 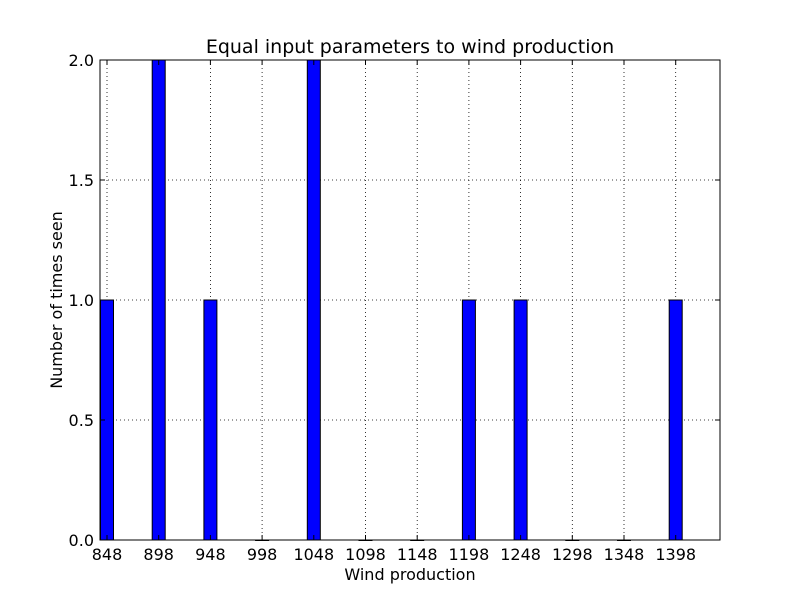 What do you see at coordinates (365, 554) in the screenshot?
I see `x-tick-label: 1098` at bounding box center [365, 554].